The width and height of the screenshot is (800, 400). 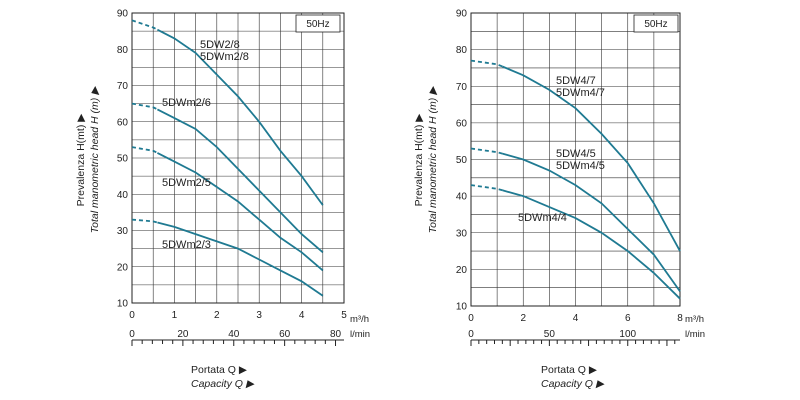 I want to click on x-tick-label-primary: 5, so click(x=344, y=315).